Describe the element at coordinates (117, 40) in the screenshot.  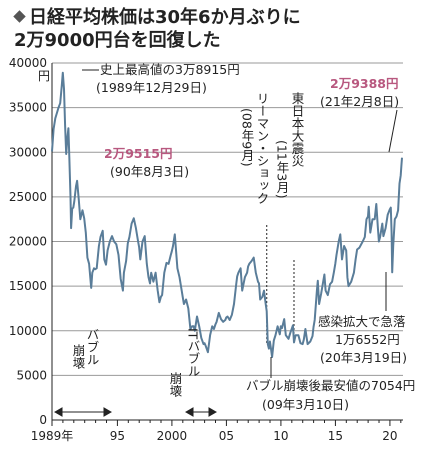
I see `chart-title-line-2: 2万9000円台を回復した` at that location.